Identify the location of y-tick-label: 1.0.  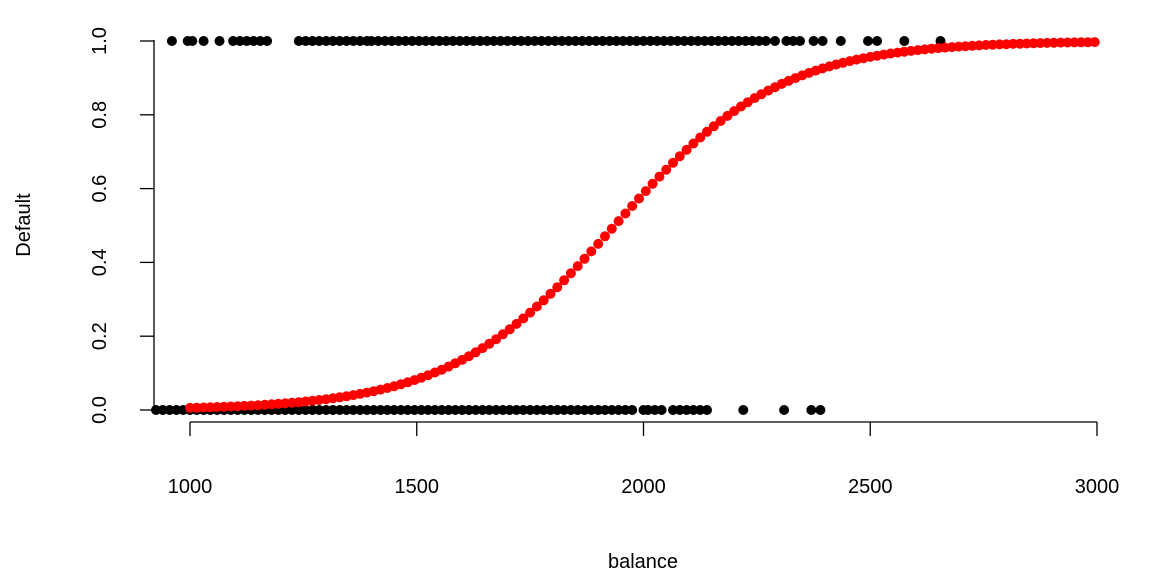
(100, 41).